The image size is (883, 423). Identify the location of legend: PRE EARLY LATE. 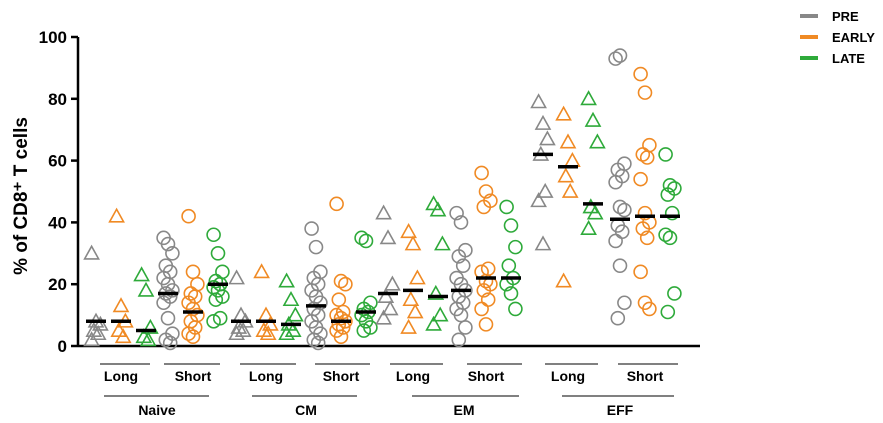
(837, 37).